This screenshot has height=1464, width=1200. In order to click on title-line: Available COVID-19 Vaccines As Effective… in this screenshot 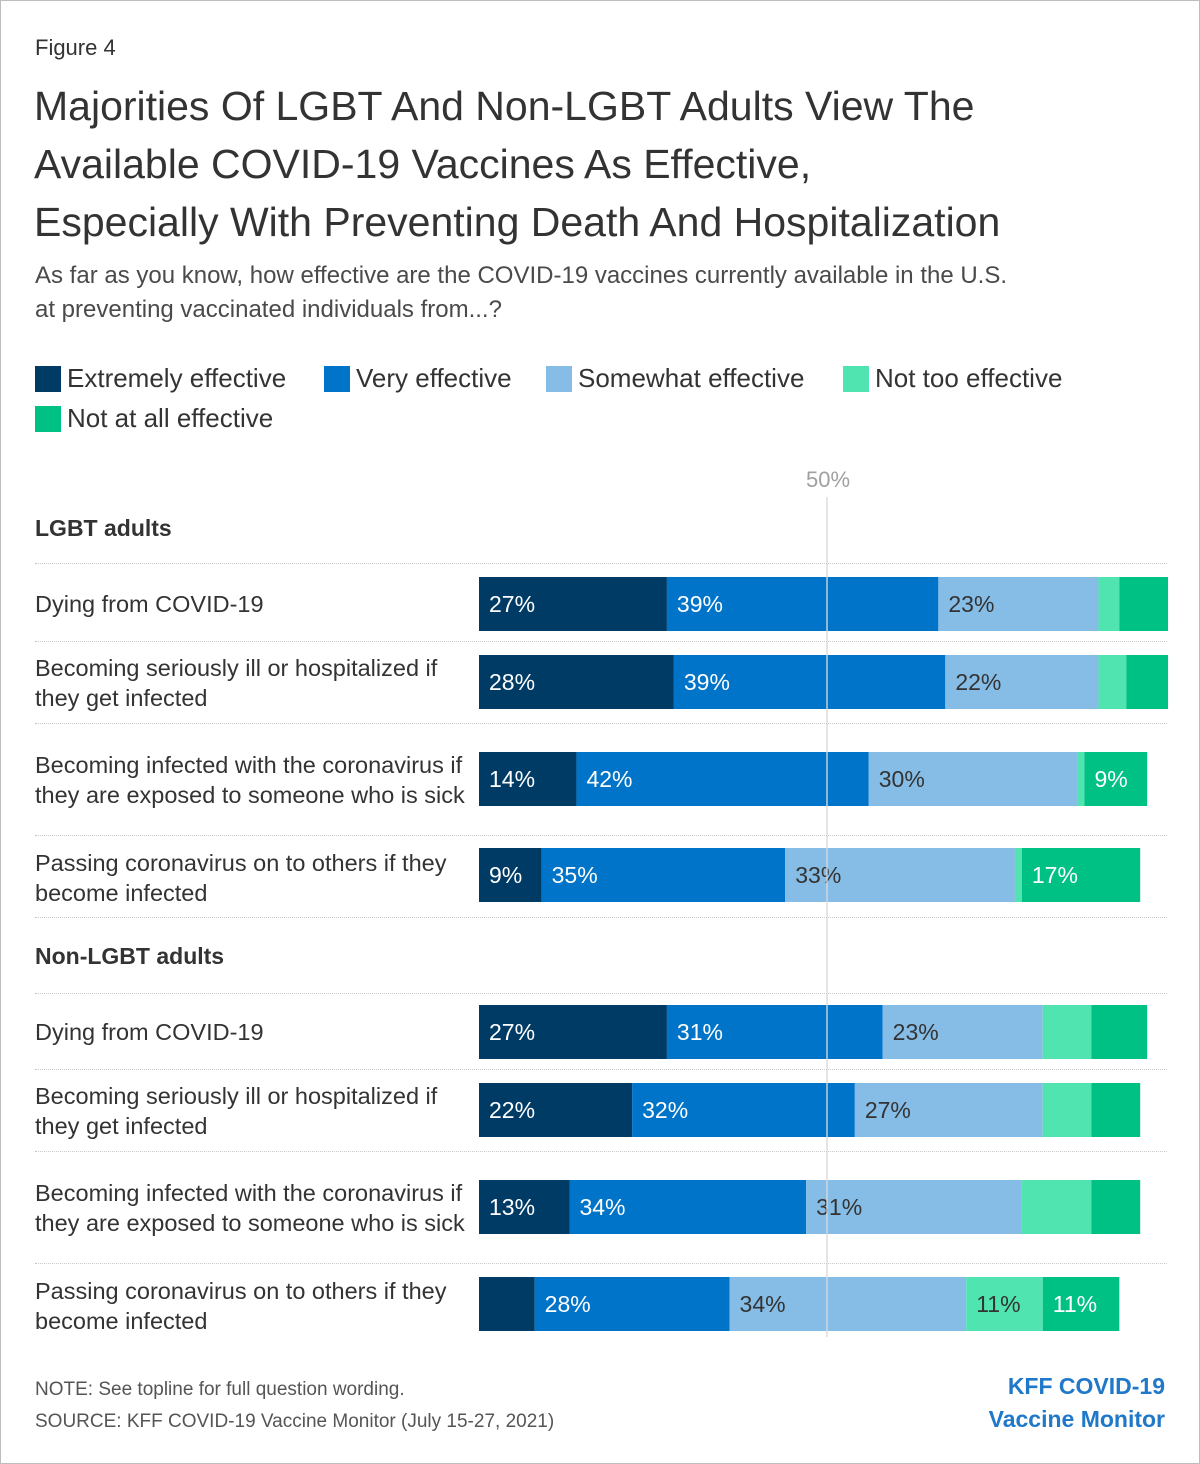, I will do `click(423, 164)`.